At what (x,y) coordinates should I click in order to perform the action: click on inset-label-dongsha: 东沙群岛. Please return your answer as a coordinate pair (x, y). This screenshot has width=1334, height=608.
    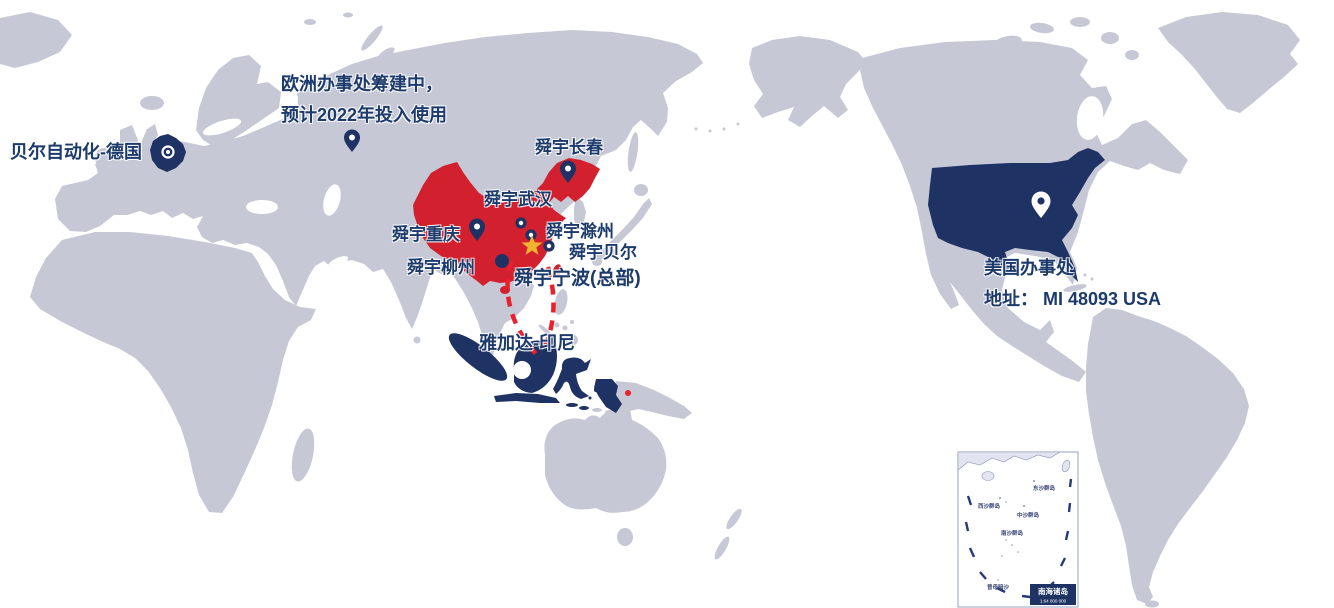
    Looking at the image, I should click on (1044, 488).